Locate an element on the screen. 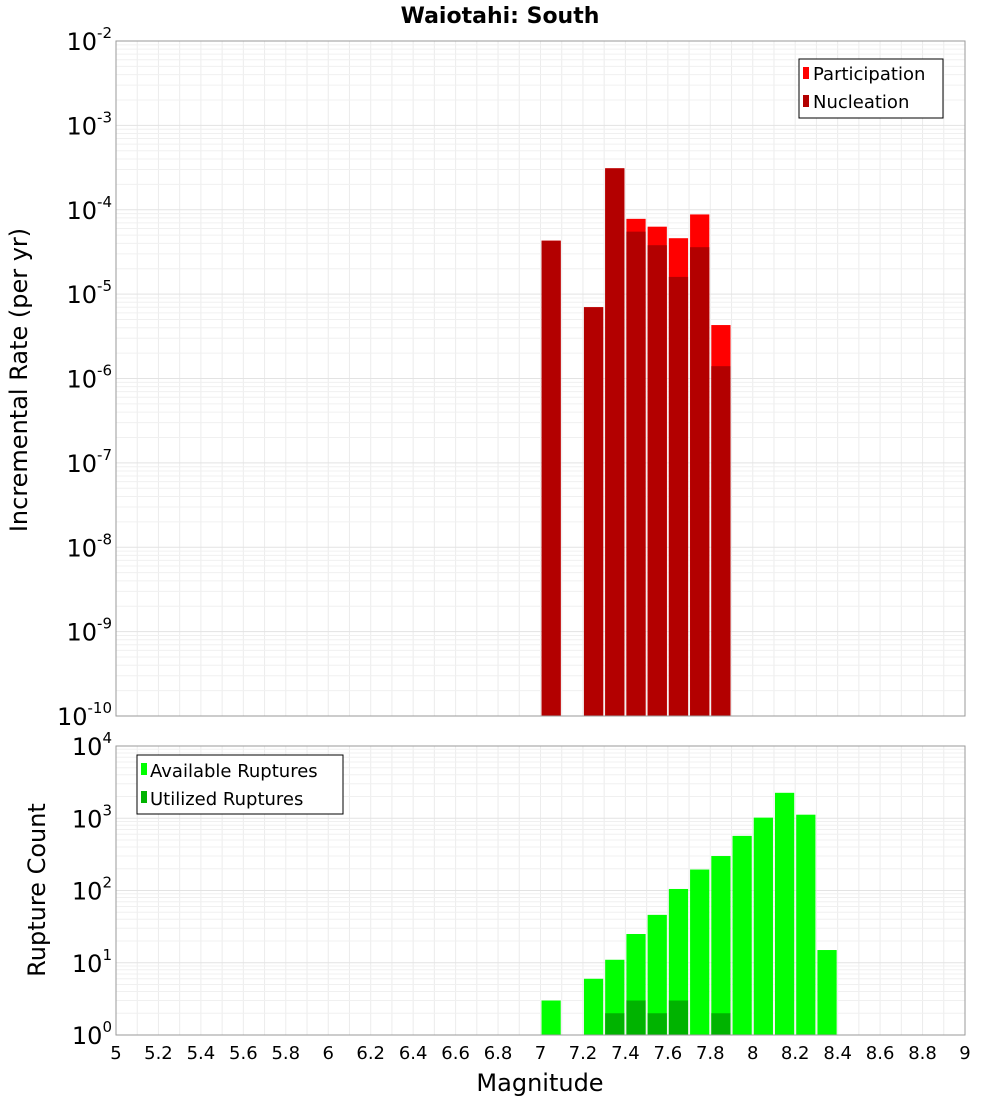 This screenshot has width=1000, height=1100. x-tick-label: 6.8 is located at coordinates (498, 1053).